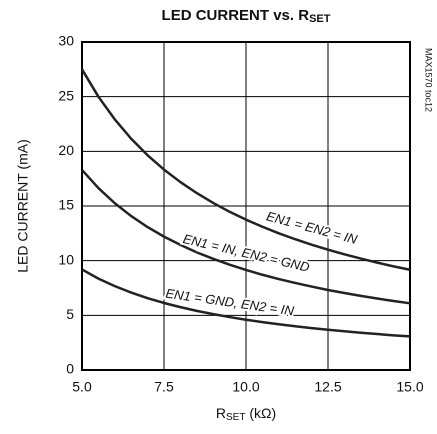  What do you see at coordinates (327, 387) in the screenshot?
I see `x-tick-label: 12.5` at bounding box center [327, 387].